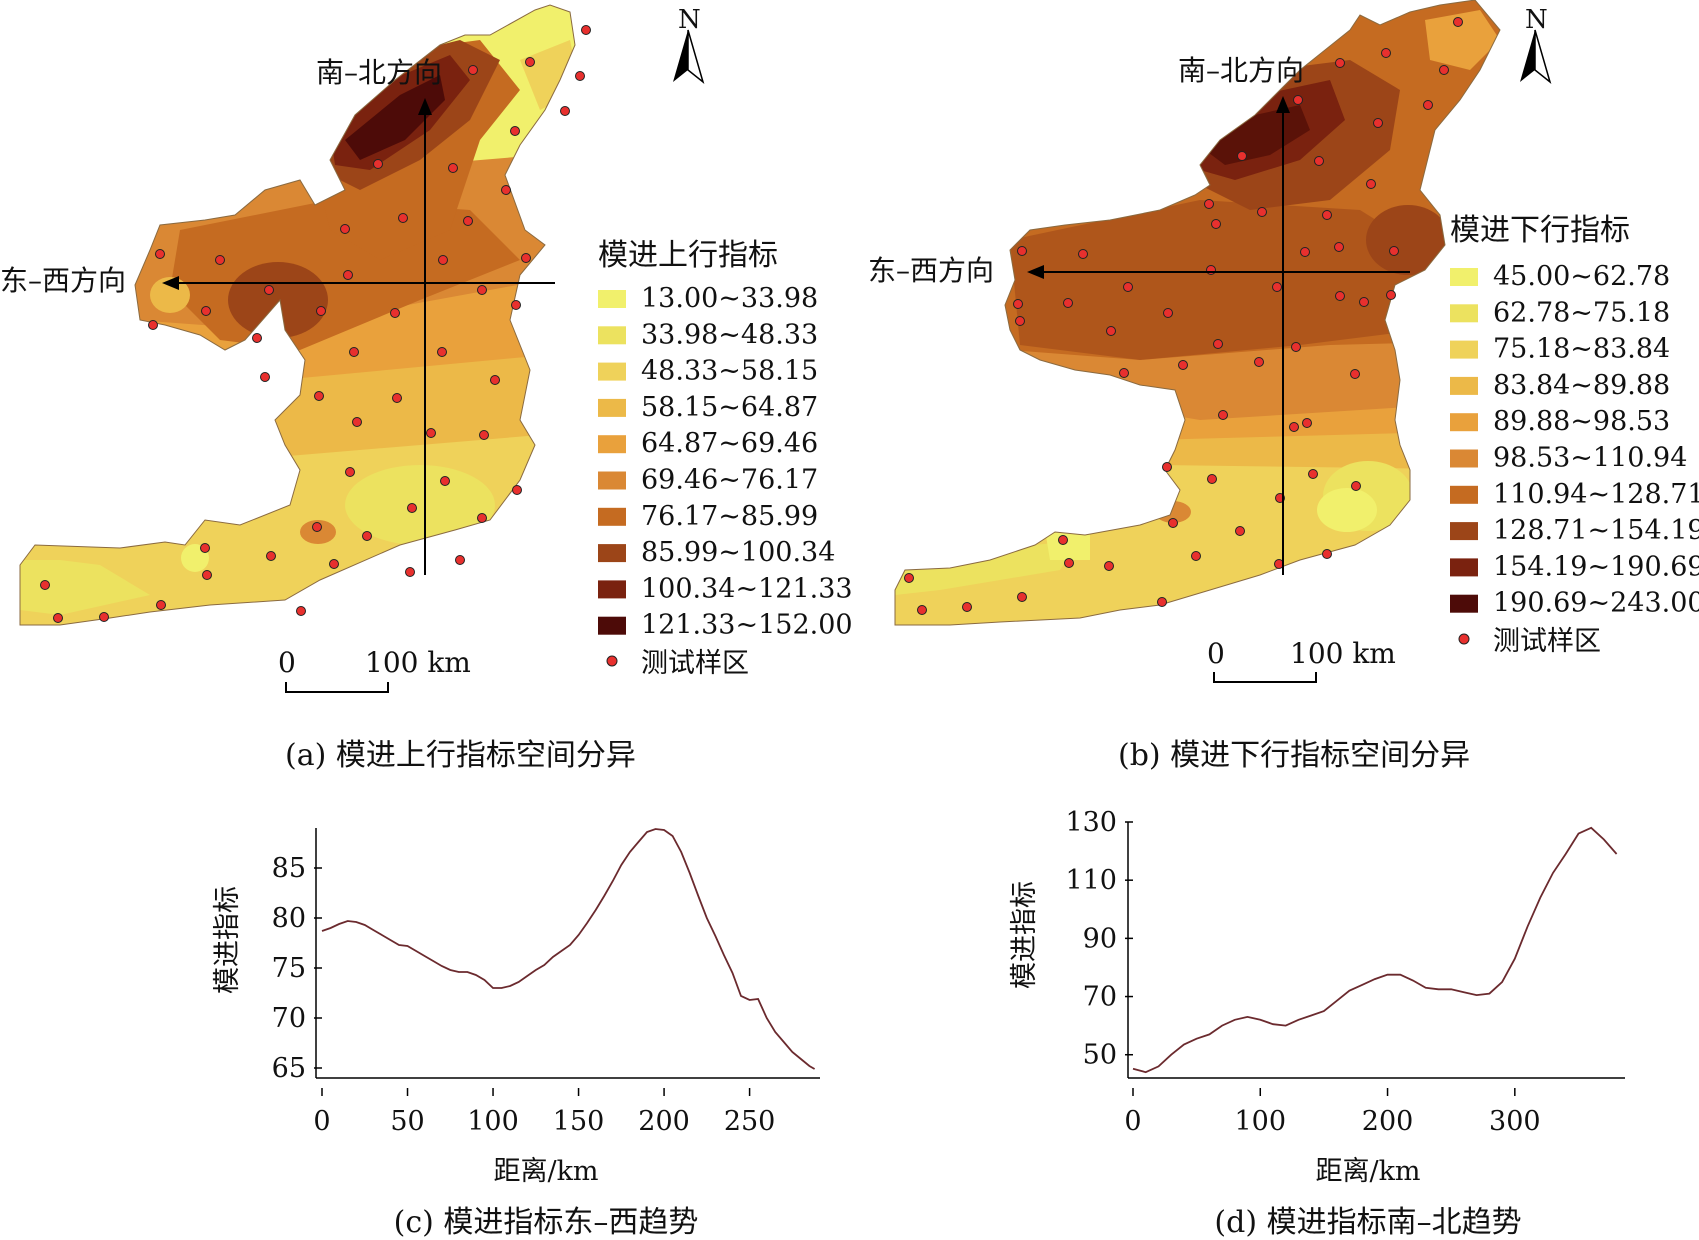 The image size is (1699, 1240). What do you see at coordinates (1091, 880) in the screenshot?
I see `y-tick-label: 110` at bounding box center [1091, 880].